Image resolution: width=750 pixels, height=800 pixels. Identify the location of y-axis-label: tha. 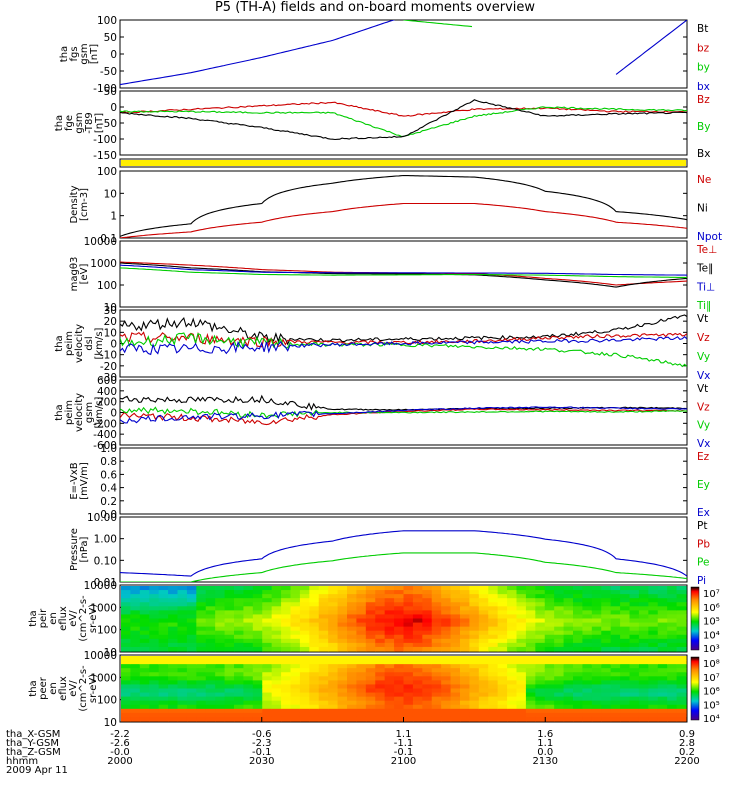
(64, 54).